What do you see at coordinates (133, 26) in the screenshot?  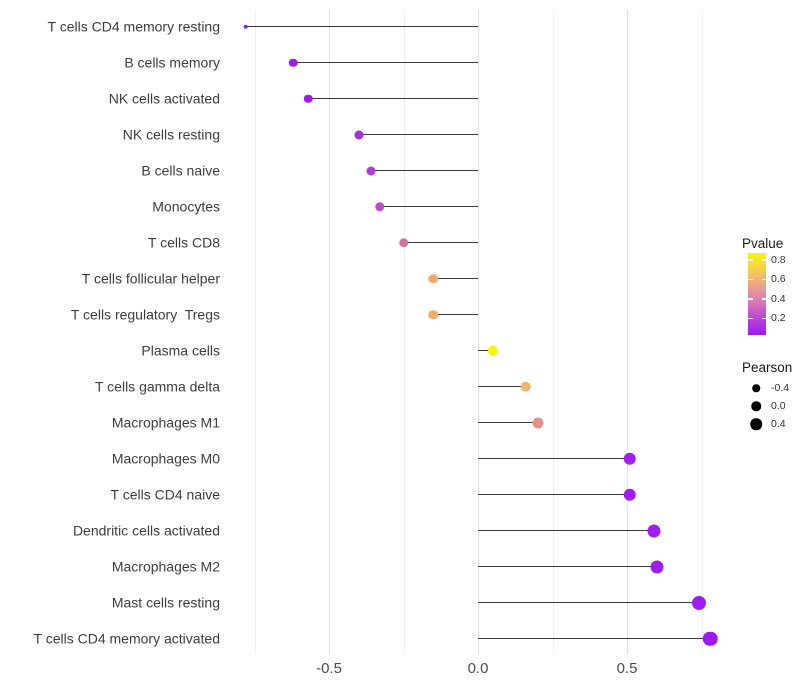 I see `category-label: T cells CD4 memory resting` at bounding box center [133, 26].